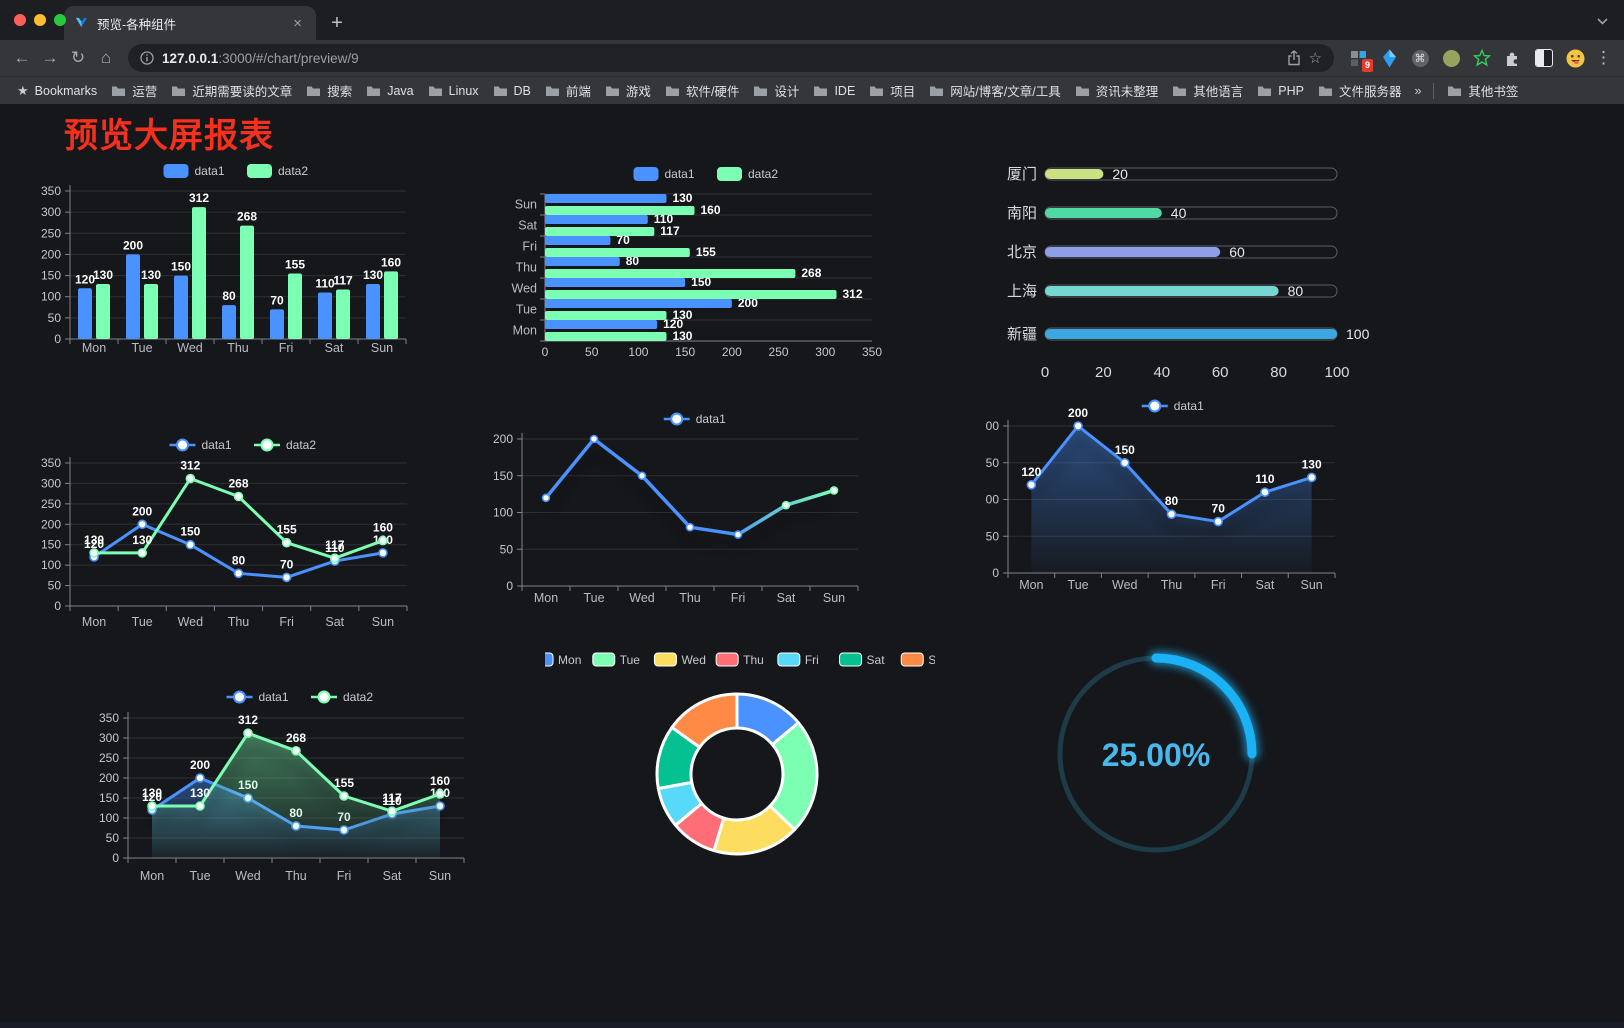 The image size is (1624, 1028). I want to click on bookmark-folder: 近期需要读的文章, so click(231, 90).